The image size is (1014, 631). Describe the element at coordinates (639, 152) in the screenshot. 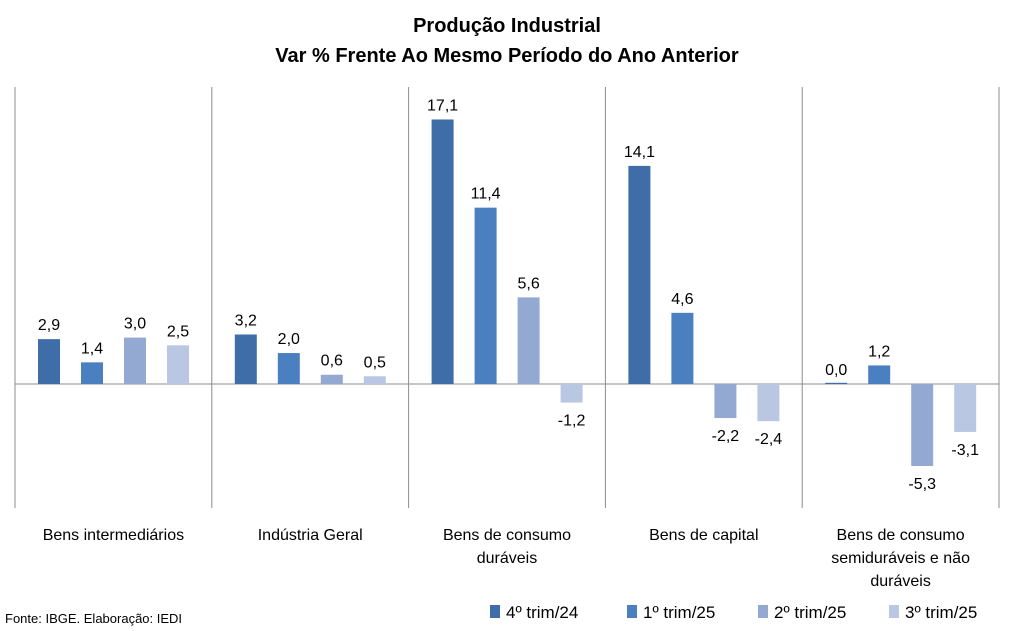

I see `data-label: 14,1` at that location.